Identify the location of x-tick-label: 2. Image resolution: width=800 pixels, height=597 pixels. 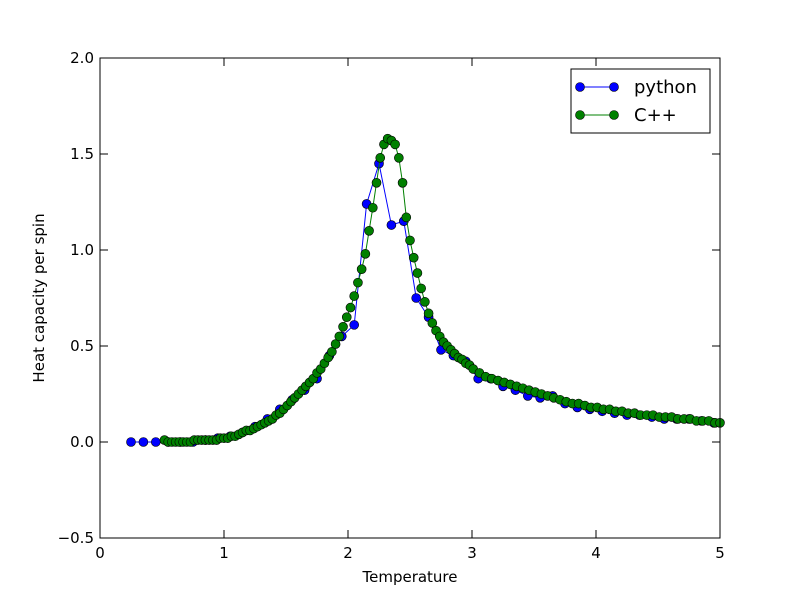
(348, 553).